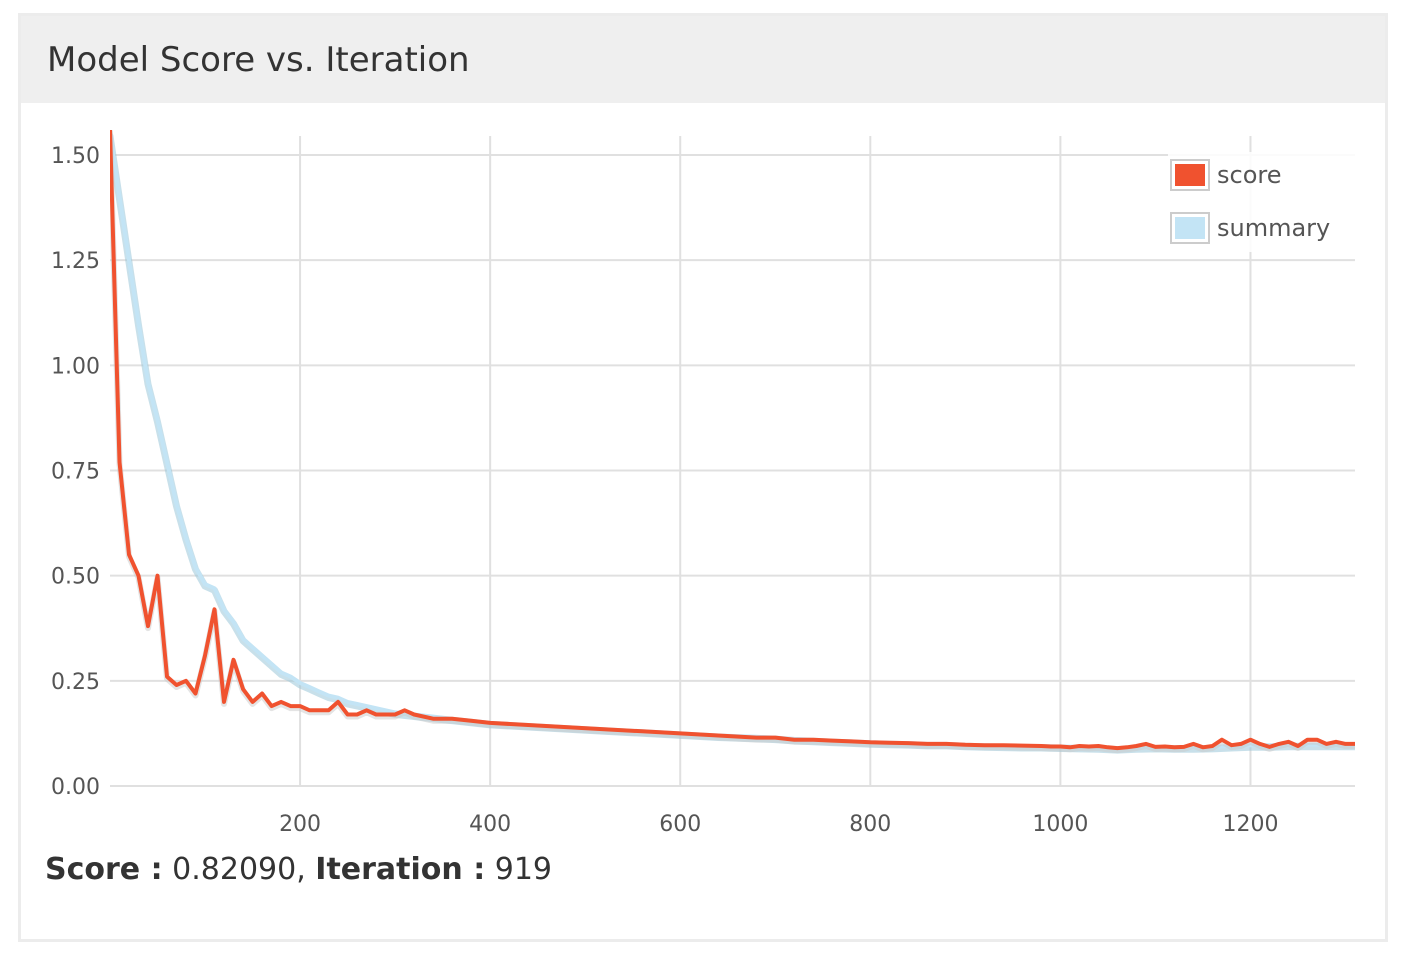  What do you see at coordinates (523, 869) in the screenshot?
I see `iteration-value: 919` at bounding box center [523, 869].